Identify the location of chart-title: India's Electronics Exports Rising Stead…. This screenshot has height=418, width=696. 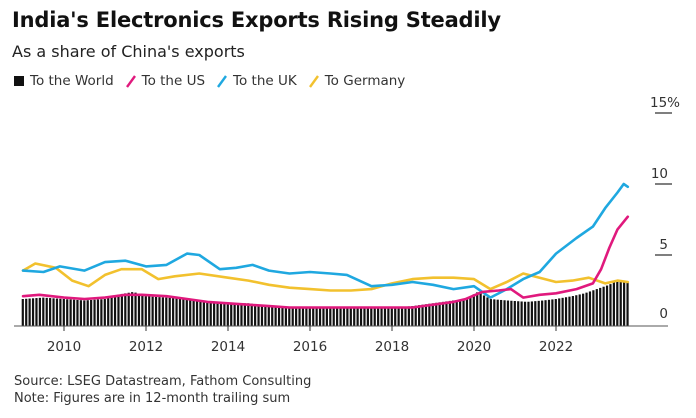
(256, 20).